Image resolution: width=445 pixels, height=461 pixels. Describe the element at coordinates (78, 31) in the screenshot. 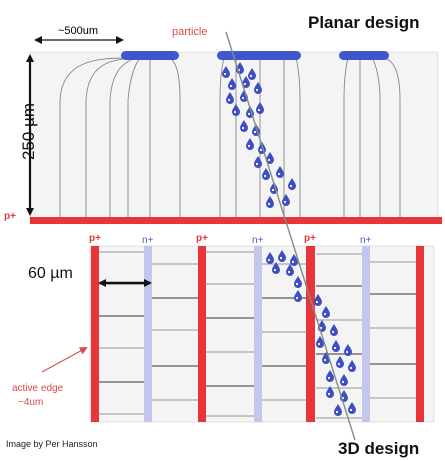

I see `spacing-label: ~500um` at that location.